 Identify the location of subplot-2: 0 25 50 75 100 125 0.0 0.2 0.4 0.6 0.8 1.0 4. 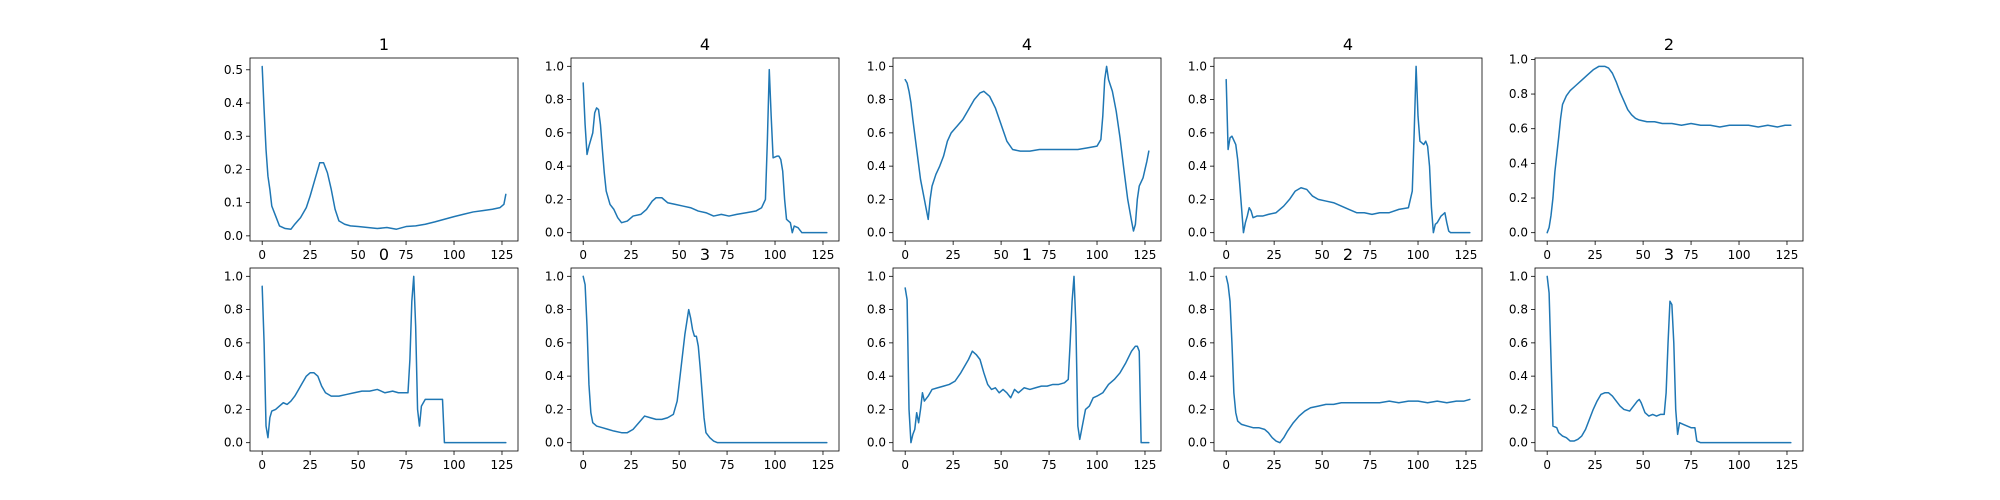
(692, 148).